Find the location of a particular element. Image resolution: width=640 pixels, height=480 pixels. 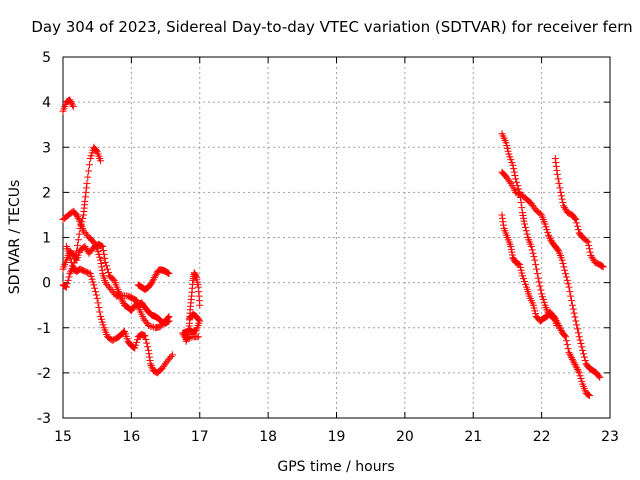

y-tick-label: 2 is located at coordinates (46, 193).